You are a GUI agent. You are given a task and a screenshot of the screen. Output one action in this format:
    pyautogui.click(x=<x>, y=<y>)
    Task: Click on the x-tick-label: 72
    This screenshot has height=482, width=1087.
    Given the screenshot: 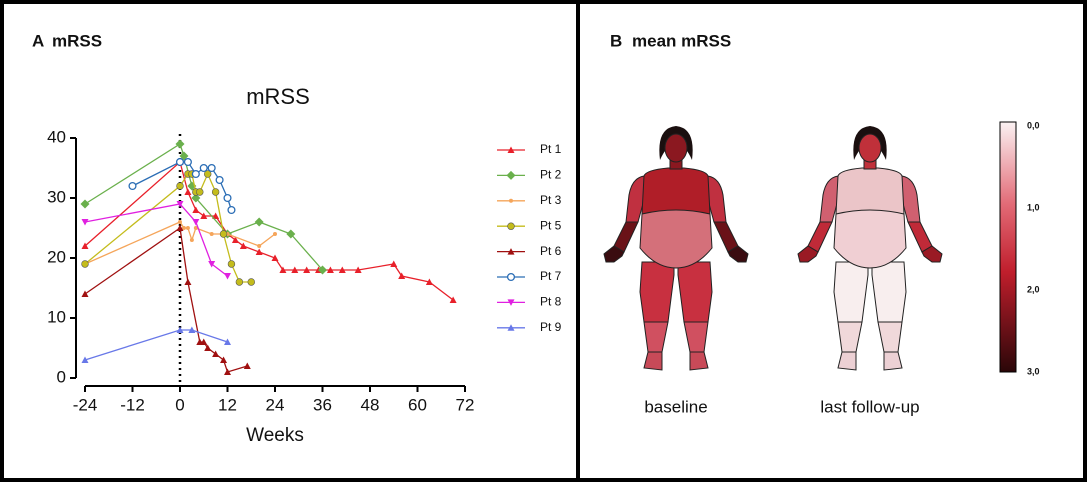 What is the action you would take?
    pyautogui.click(x=465, y=404)
    